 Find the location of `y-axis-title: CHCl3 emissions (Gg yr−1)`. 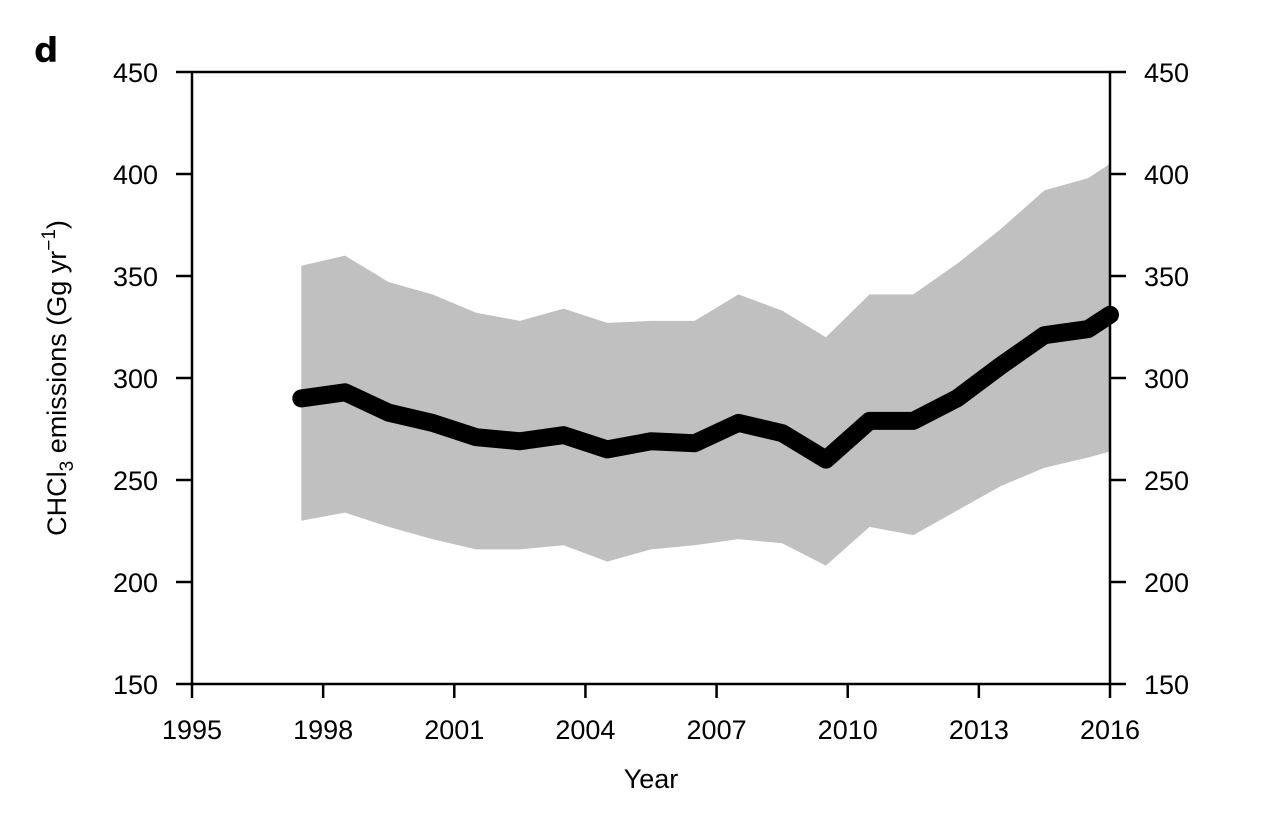

y-axis-title: CHCl3 emissions (Gg yr−1) is located at coordinates (58, 378).